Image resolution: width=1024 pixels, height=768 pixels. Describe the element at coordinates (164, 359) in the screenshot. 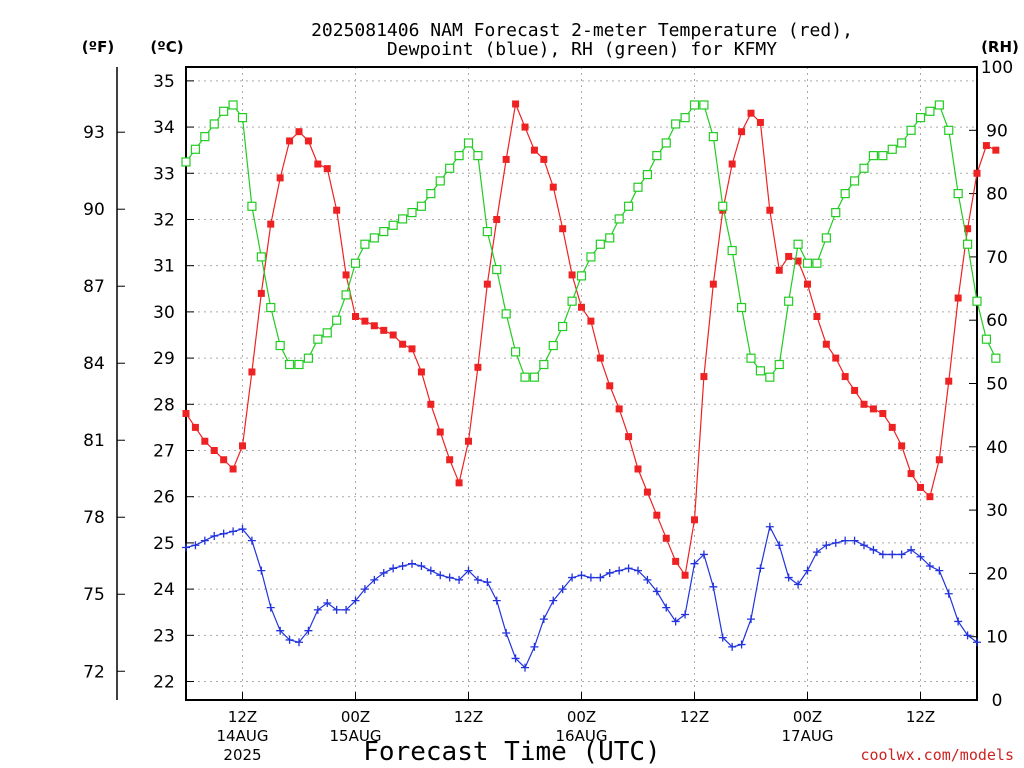

I see `celsius-tick-label: 29` at that location.